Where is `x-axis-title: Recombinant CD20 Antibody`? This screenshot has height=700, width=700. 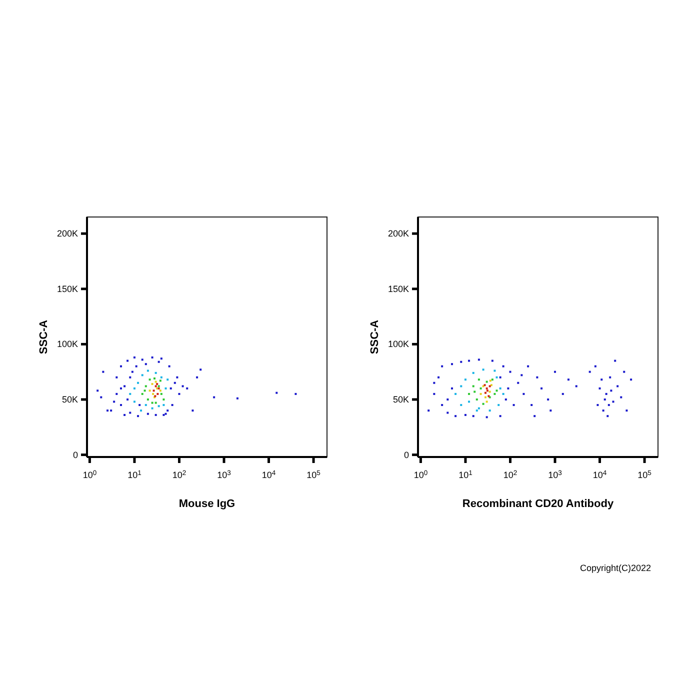 x-axis-title: Recombinant CD20 Antibody is located at coordinates (538, 504).